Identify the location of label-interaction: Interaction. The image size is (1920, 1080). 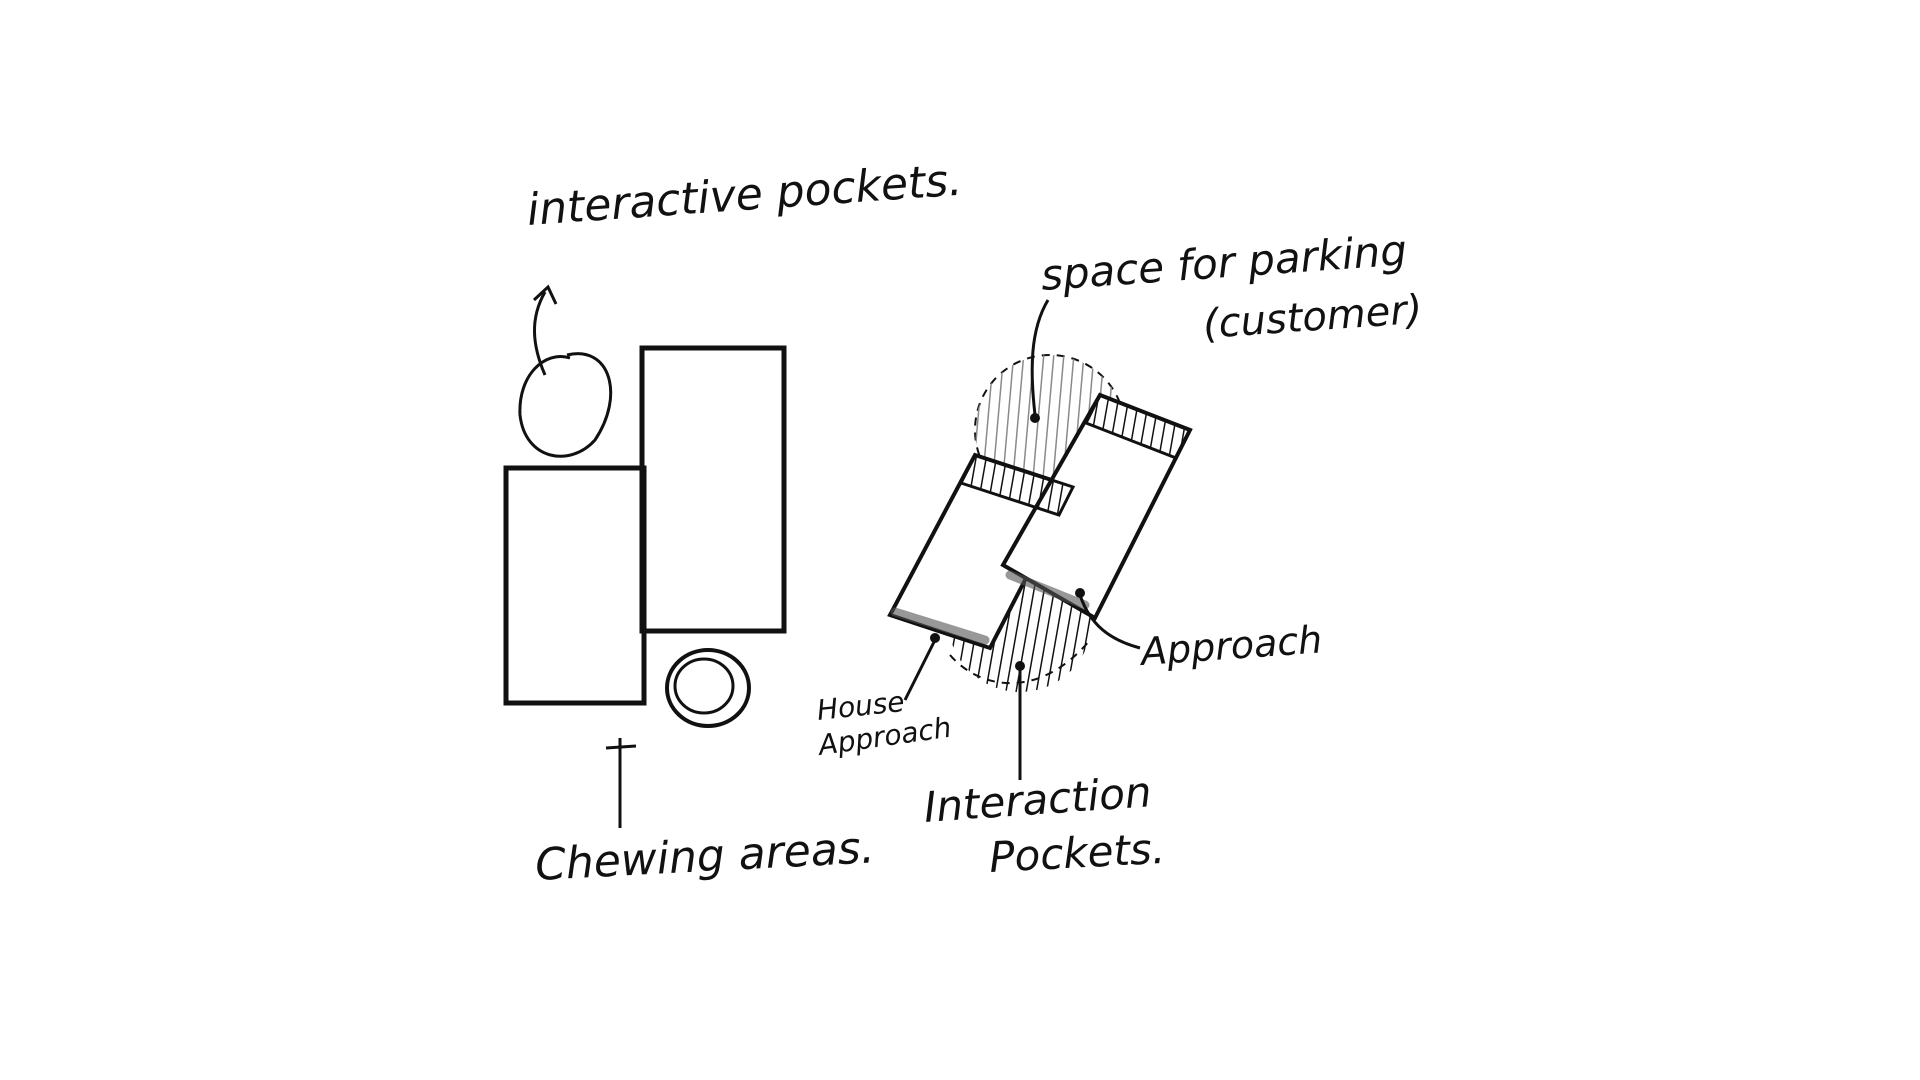
(1037, 799).